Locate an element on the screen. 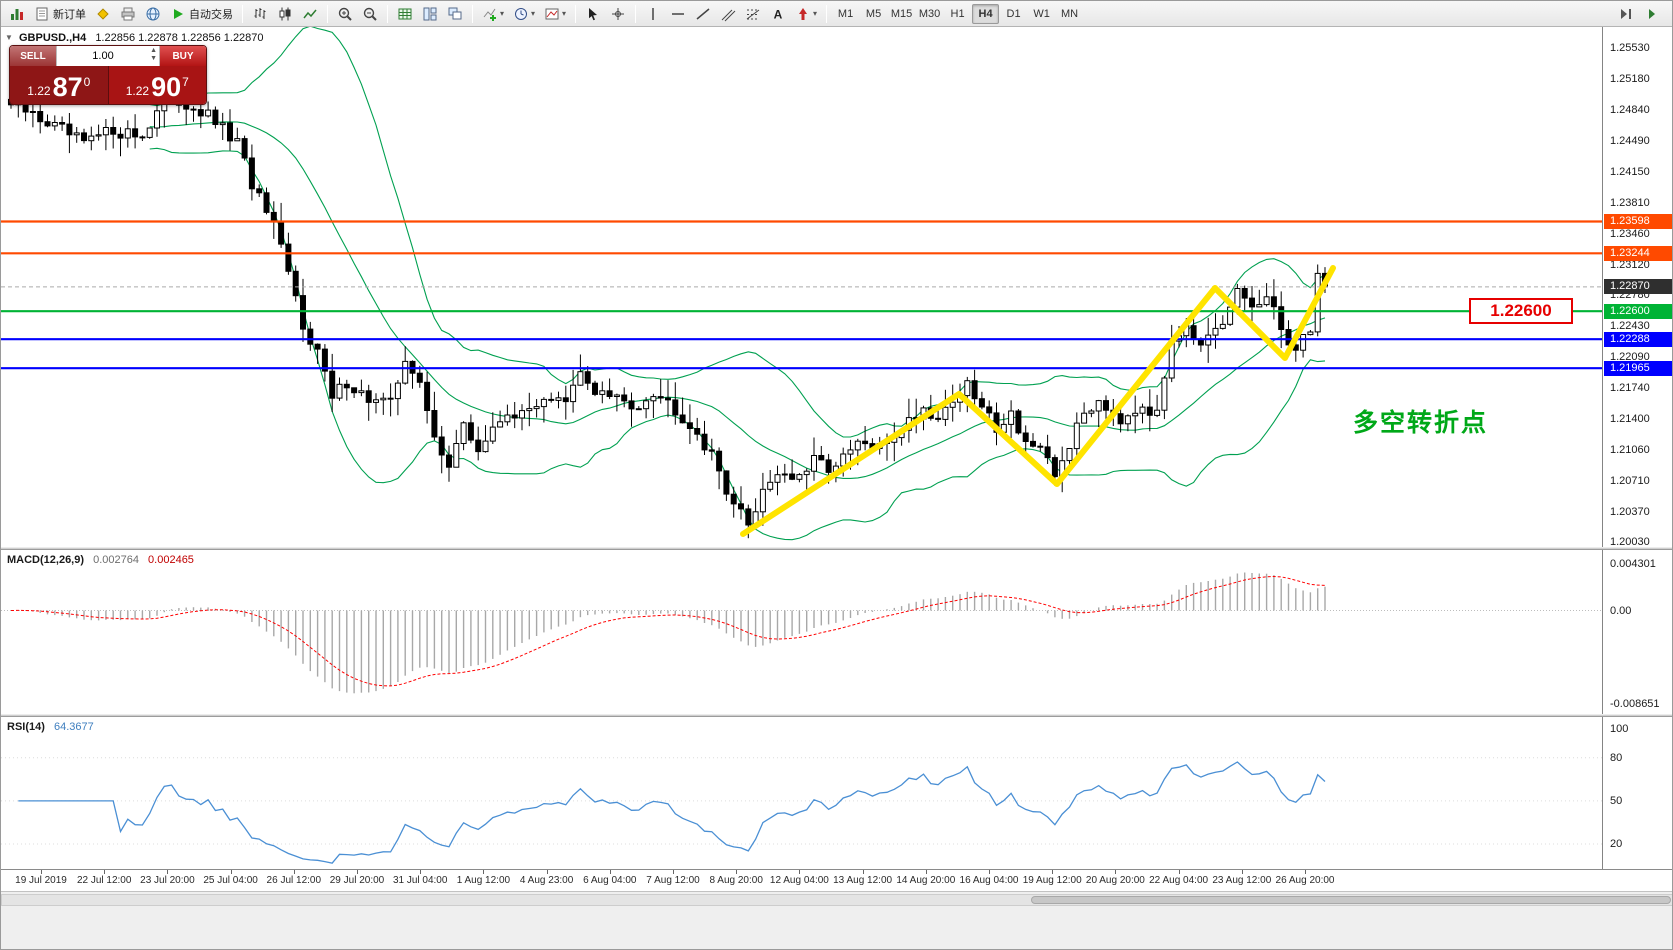 Image resolution: width=1673 pixels, height=950 pixels. buy-price-sup: 7 is located at coordinates (185, 82).